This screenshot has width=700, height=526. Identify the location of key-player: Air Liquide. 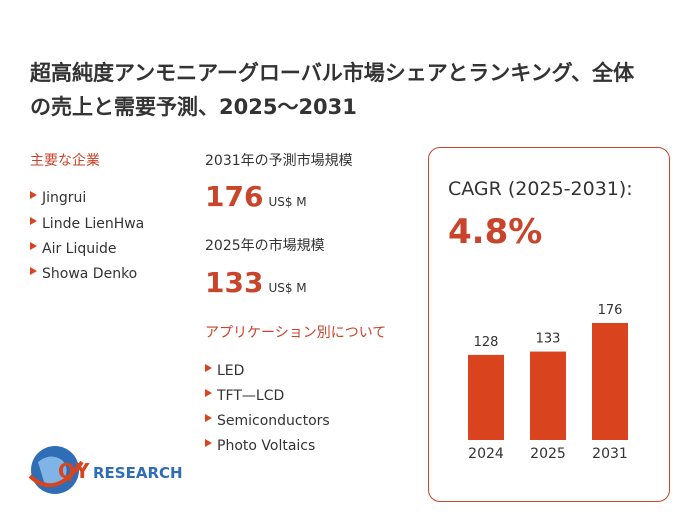
(73, 249).